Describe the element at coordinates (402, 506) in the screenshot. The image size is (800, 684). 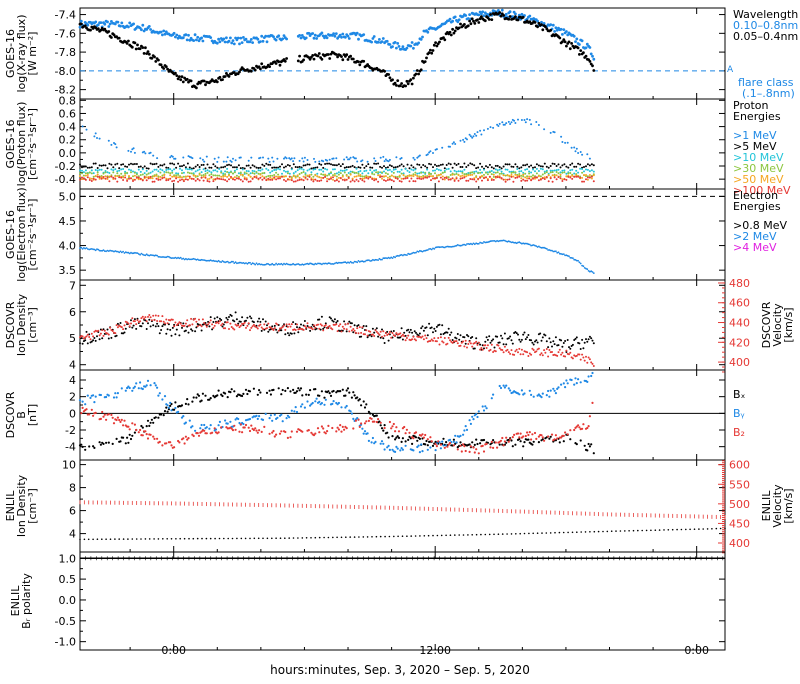
I see `plot-frame` at that location.